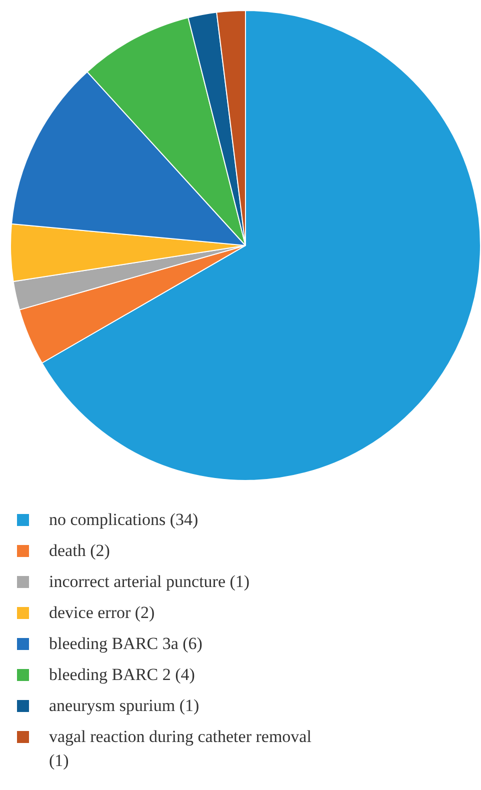 This screenshot has height=790, width=481. What do you see at coordinates (79, 551) in the screenshot?
I see `legend-label: death (2)` at bounding box center [79, 551].